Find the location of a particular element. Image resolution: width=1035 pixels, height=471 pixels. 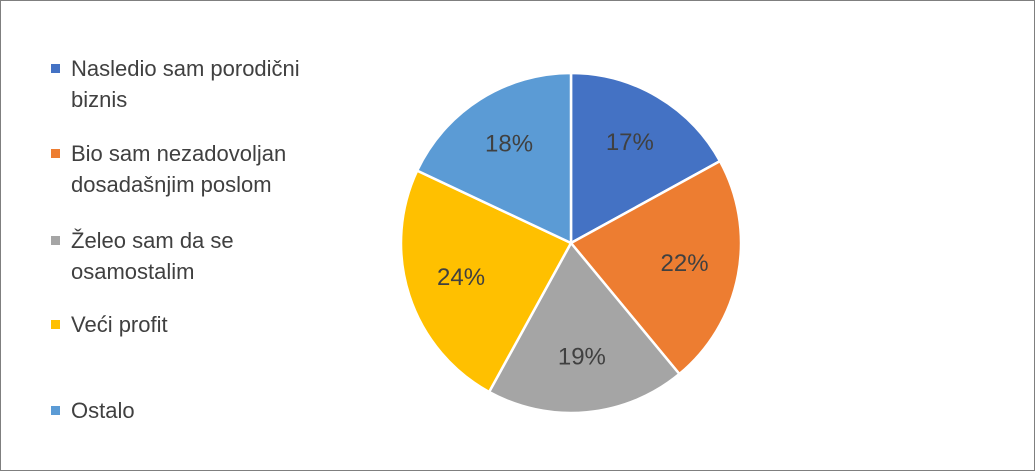

legend-label: Nasledio sam porodični biznis is located at coordinates (185, 84).